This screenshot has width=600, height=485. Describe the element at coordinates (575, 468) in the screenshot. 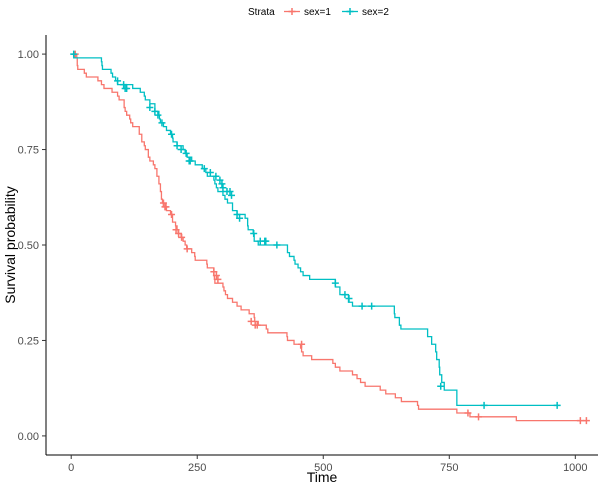

I see `x-tick-label: 1000` at that location.